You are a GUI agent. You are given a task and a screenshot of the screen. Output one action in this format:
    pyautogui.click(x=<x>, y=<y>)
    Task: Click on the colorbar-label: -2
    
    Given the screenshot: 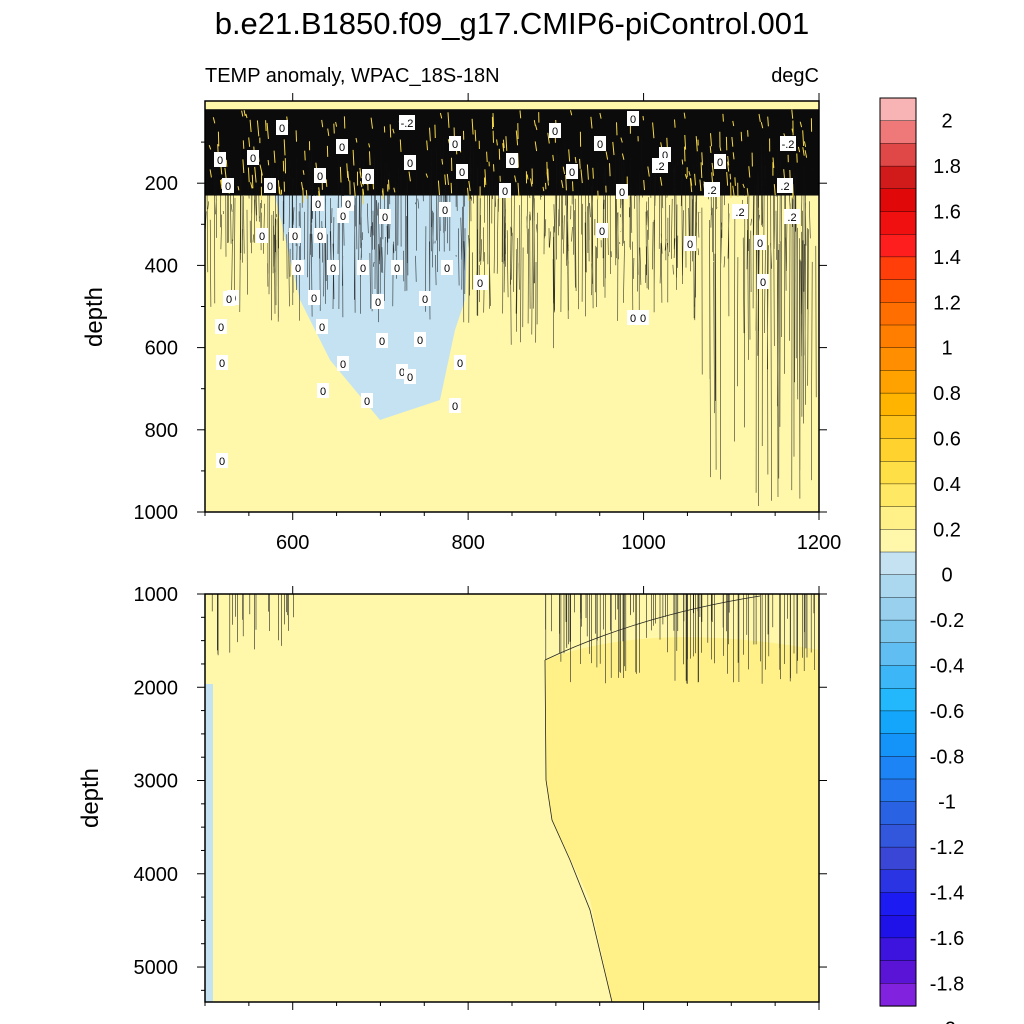 What is the action you would take?
    pyautogui.click(x=947, y=1021)
    